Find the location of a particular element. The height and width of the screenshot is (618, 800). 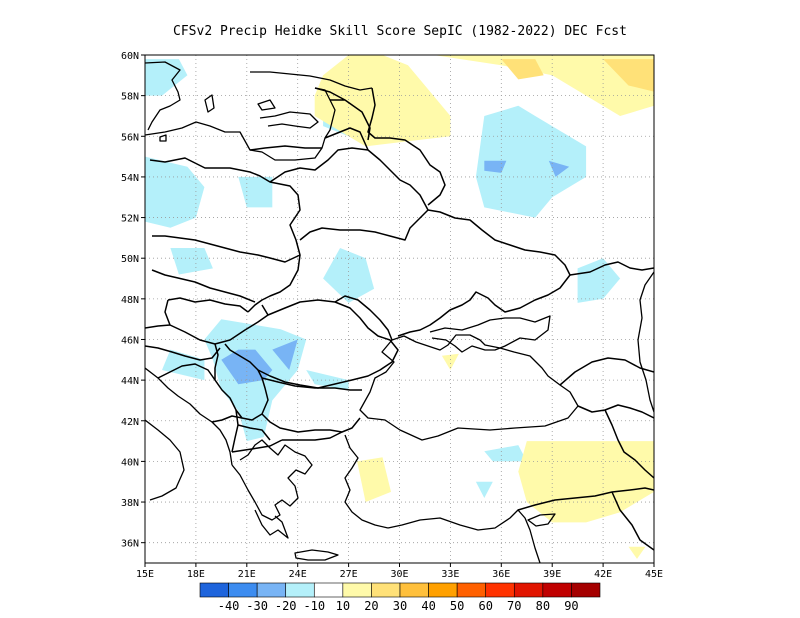

gulf-of-finland-coast is located at coordinates (311, 81).